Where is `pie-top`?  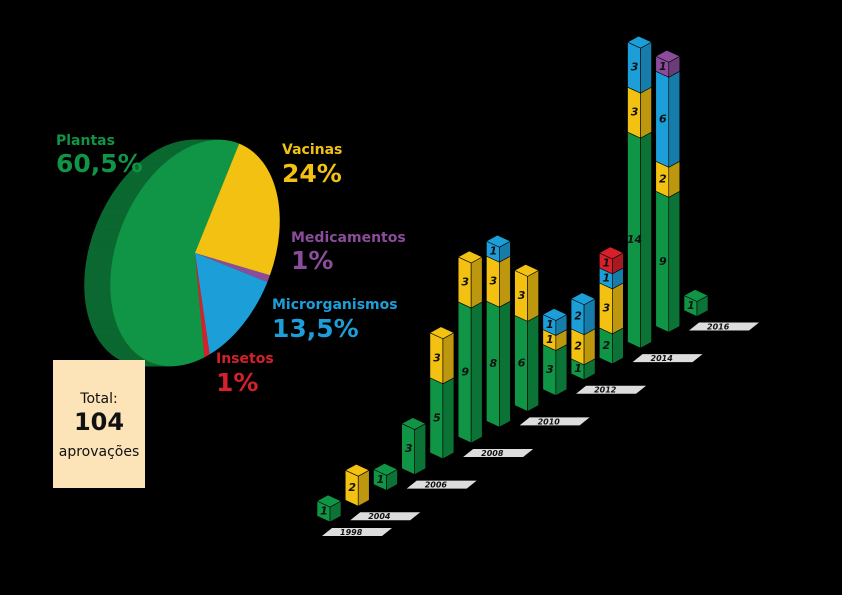 pie-top is located at coordinates (195, 253).